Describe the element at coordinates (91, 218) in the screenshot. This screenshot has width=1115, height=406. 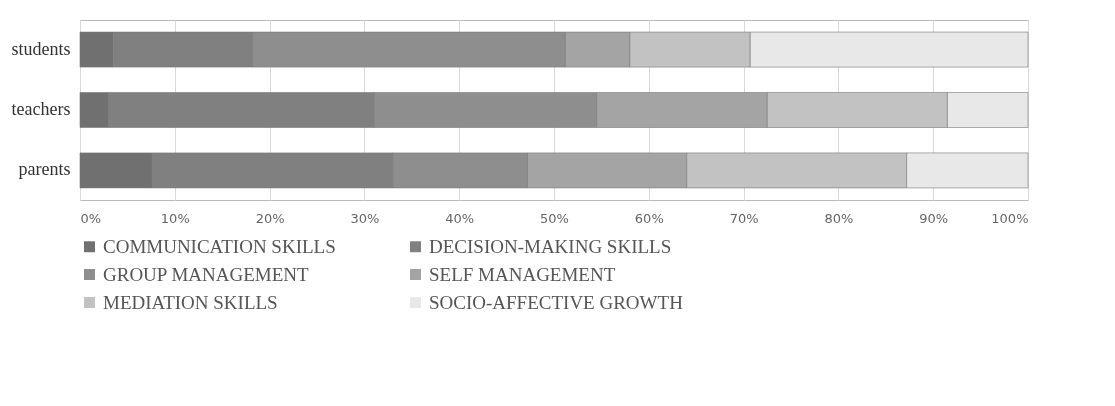
I see `x-tick-label: 0%` at that location.